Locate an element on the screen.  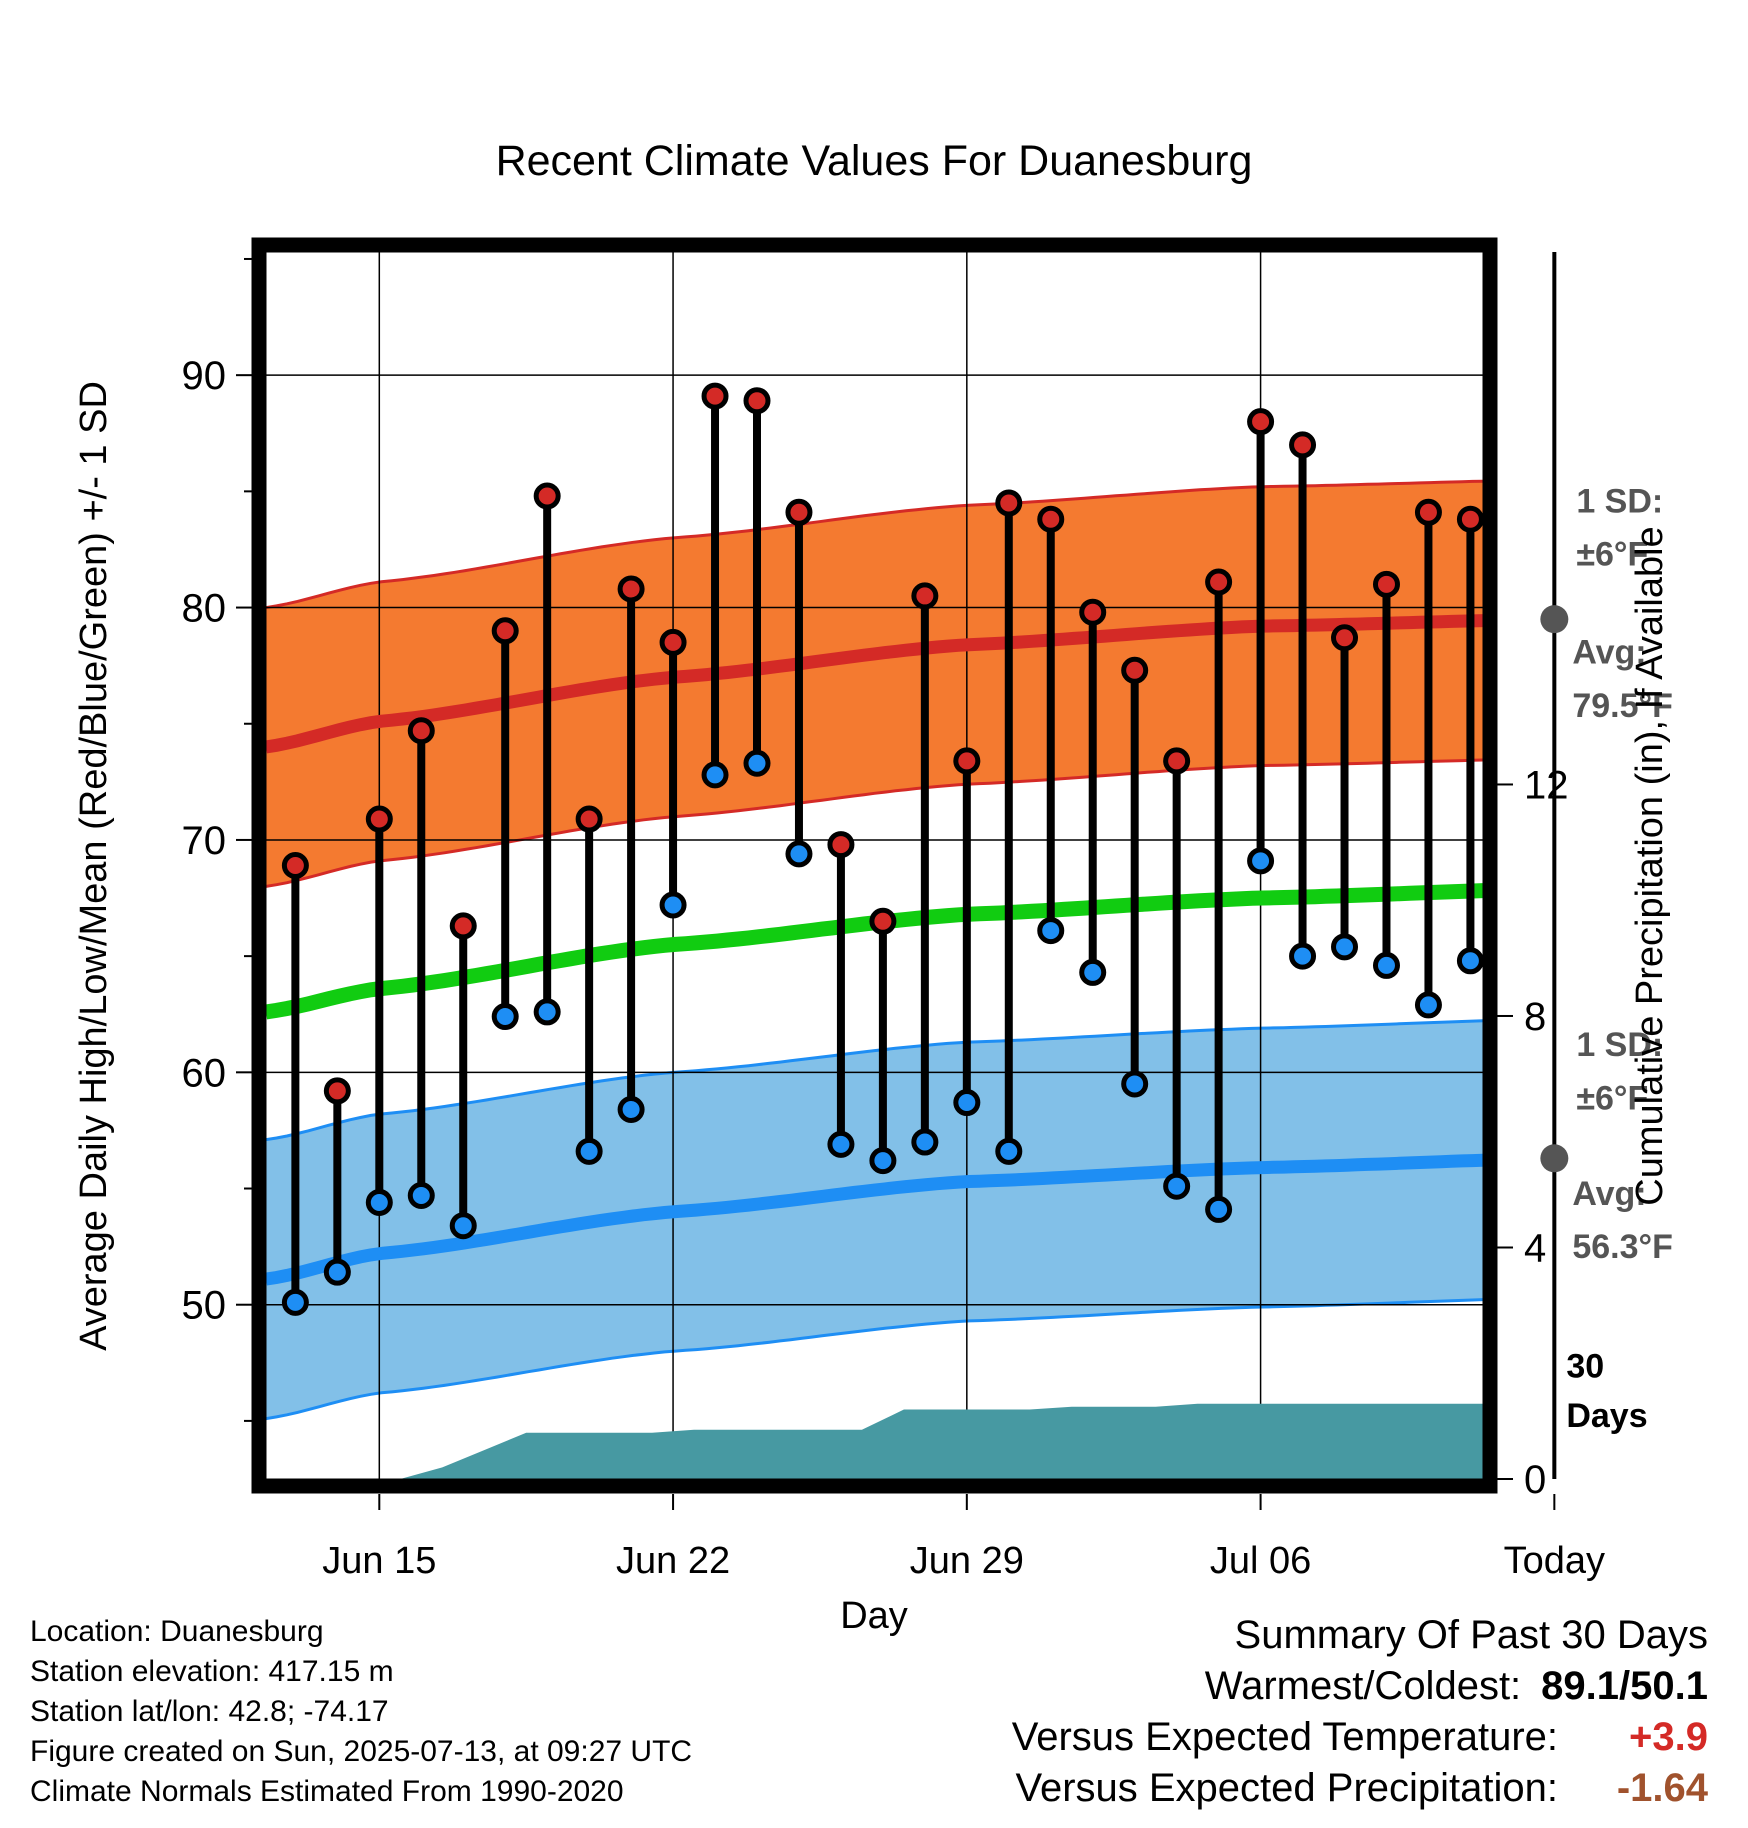
high-avg-line is located at coordinates (874, 684).